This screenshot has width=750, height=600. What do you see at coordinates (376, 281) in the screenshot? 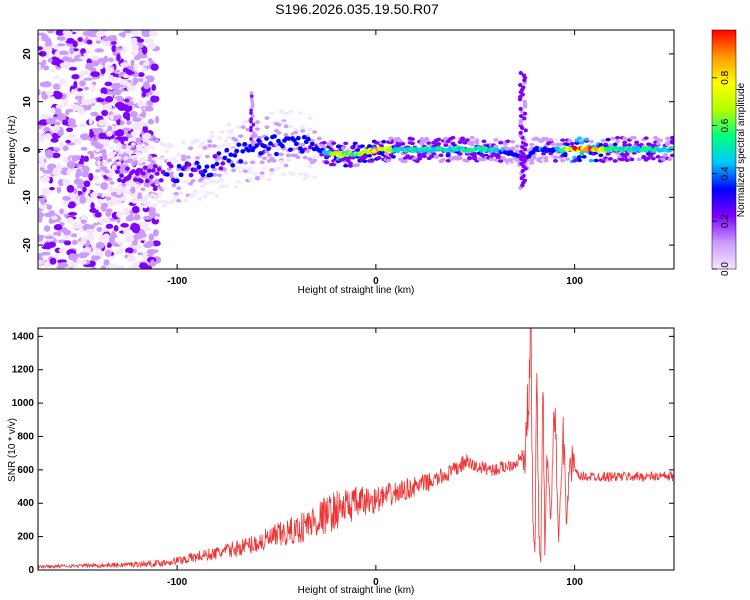
I see `x-tick-label: 0` at bounding box center [376, 281].